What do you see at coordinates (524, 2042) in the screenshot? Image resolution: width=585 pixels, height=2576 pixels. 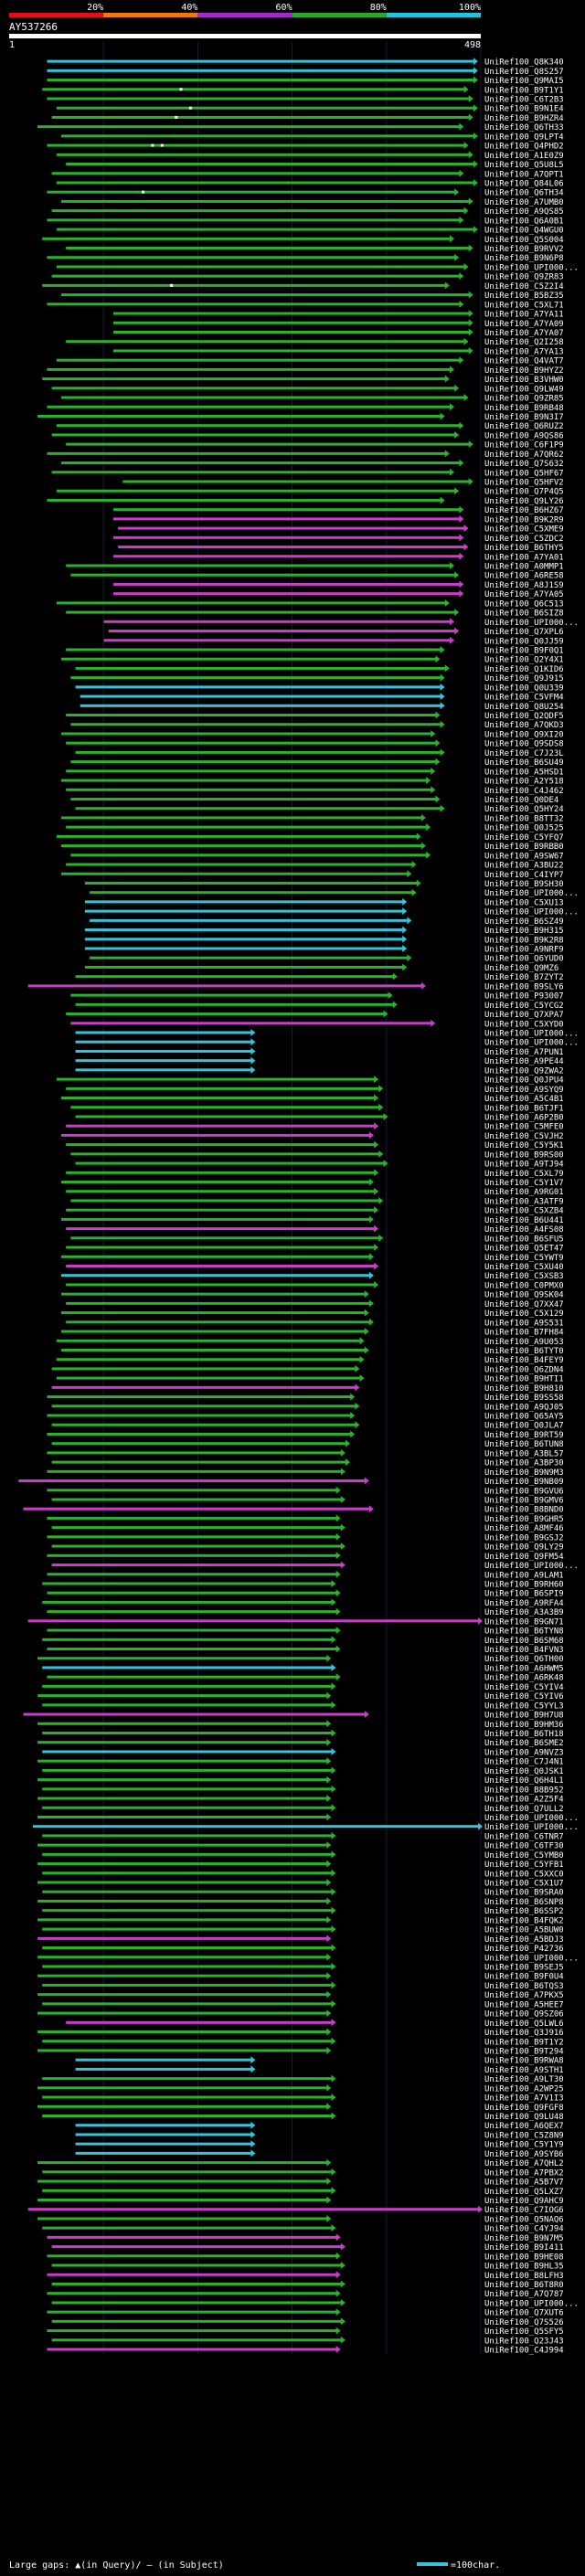 I see `hit-label: UniRef100_B9T1Y2` at bounding box center [524, 2042].